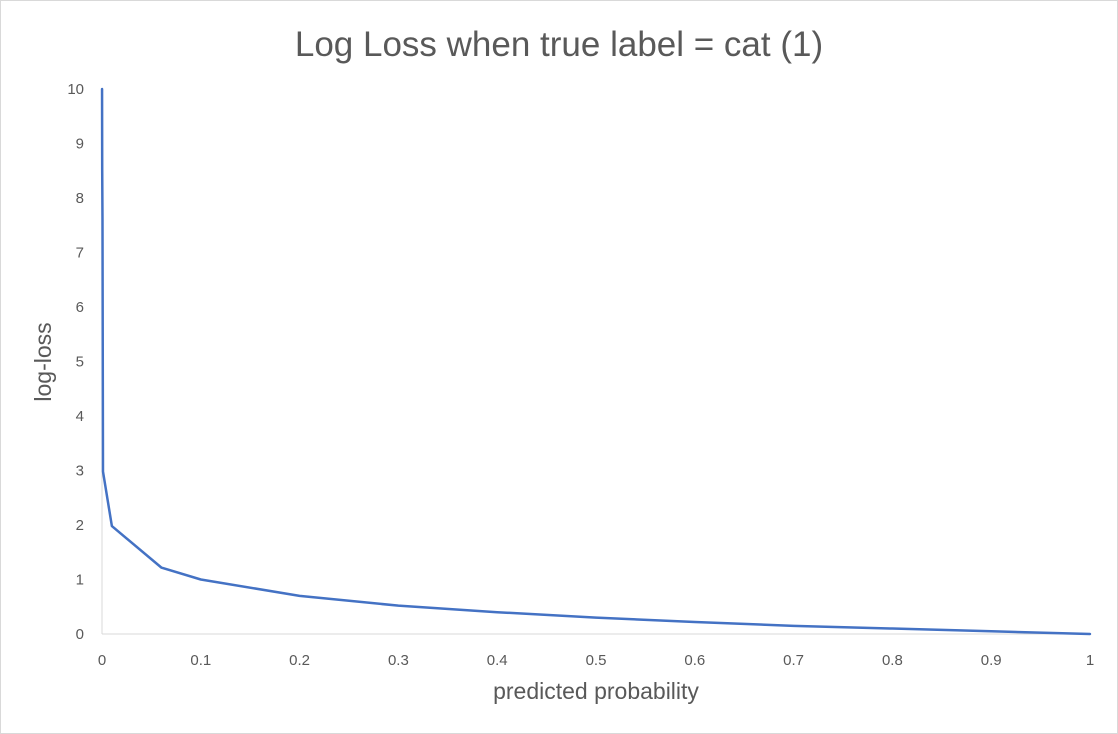 The image size is (1118, 734). What do you see at coordinates (80, 471) in the screenshot?
I see `y-tick-label: 3` at bounding box center [80, 471].